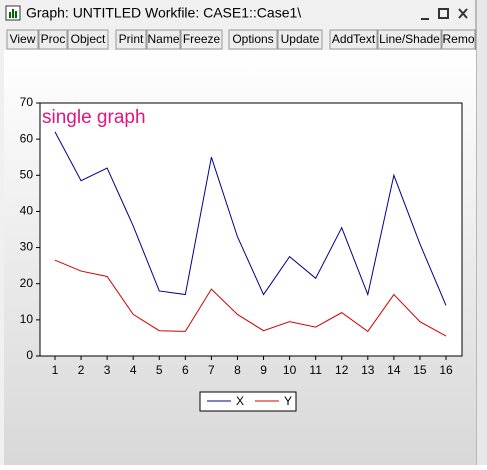 This screenshot has width=487, height=470. Describe the element at coordinates (237, 370) in the screenshot. I see `x-tick-label: 8` at that location.